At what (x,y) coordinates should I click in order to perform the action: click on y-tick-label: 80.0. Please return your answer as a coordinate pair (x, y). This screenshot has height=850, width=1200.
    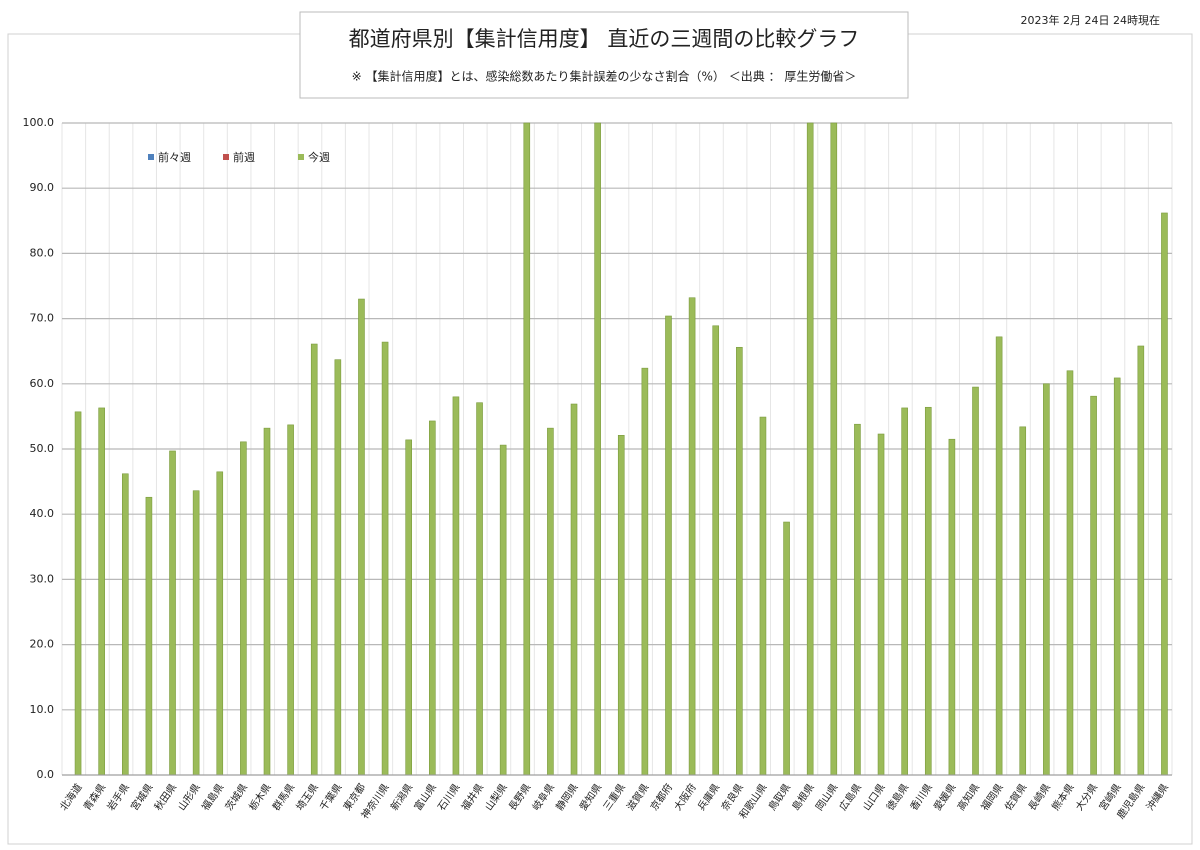
    Looking at the image, I should click on (42, 252).